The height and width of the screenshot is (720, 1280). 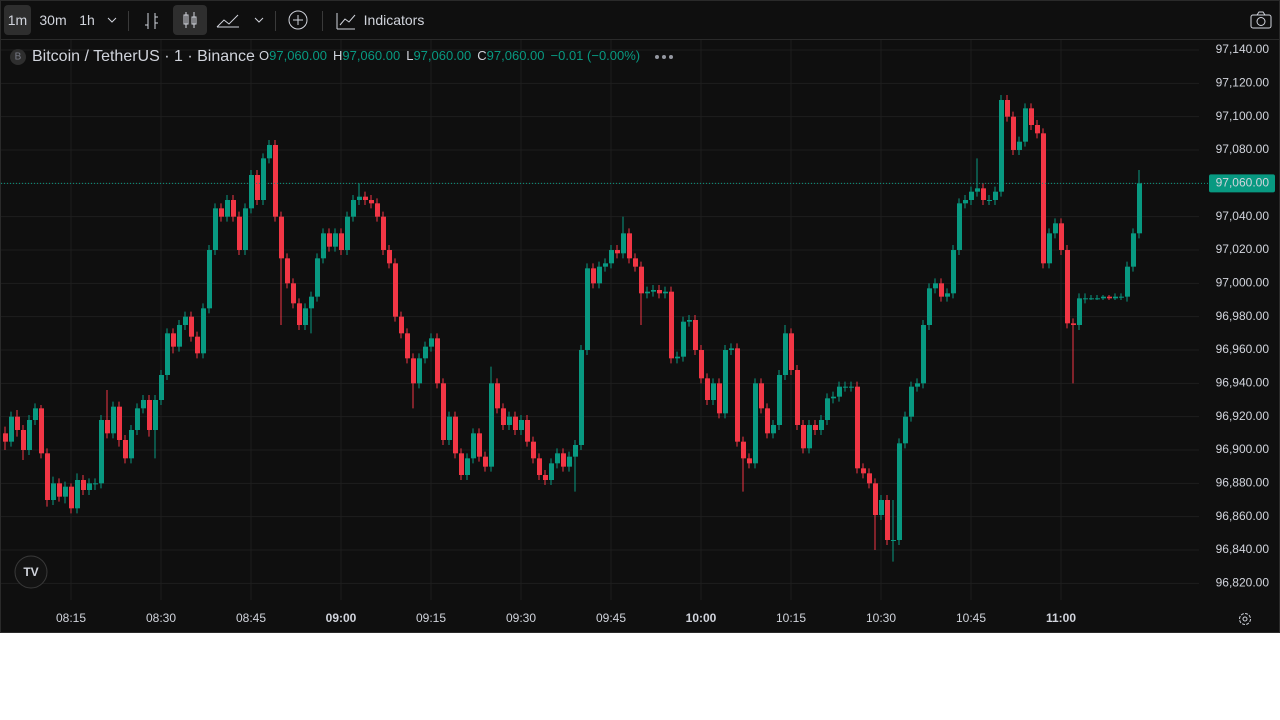 I want to click on x-tick-label: 08:15, so click(x=71, y=618).